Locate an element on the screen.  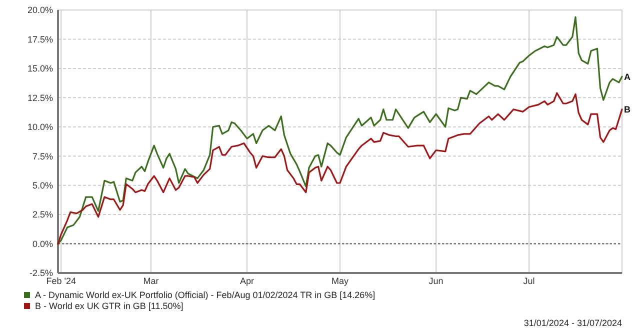
x-tick-label: Jul is located at coordinates (529, 281).